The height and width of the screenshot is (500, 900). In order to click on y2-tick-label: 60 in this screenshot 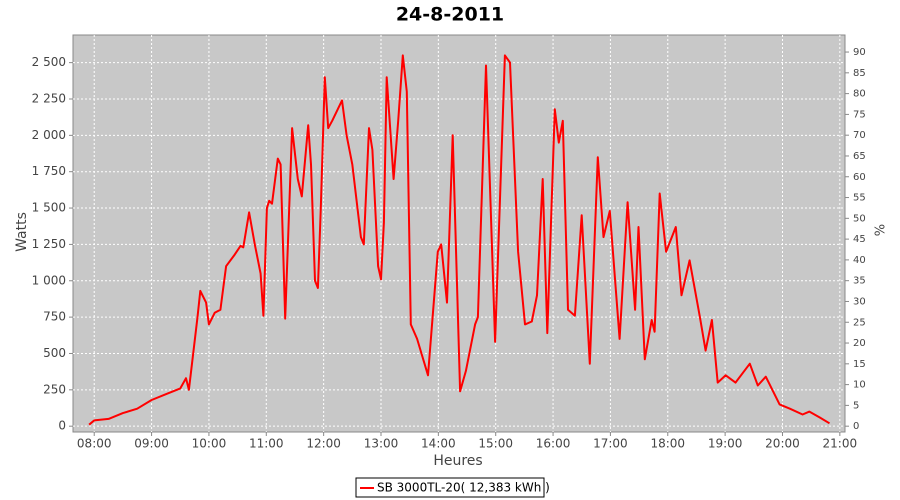, I will do `click(859, 177)`.